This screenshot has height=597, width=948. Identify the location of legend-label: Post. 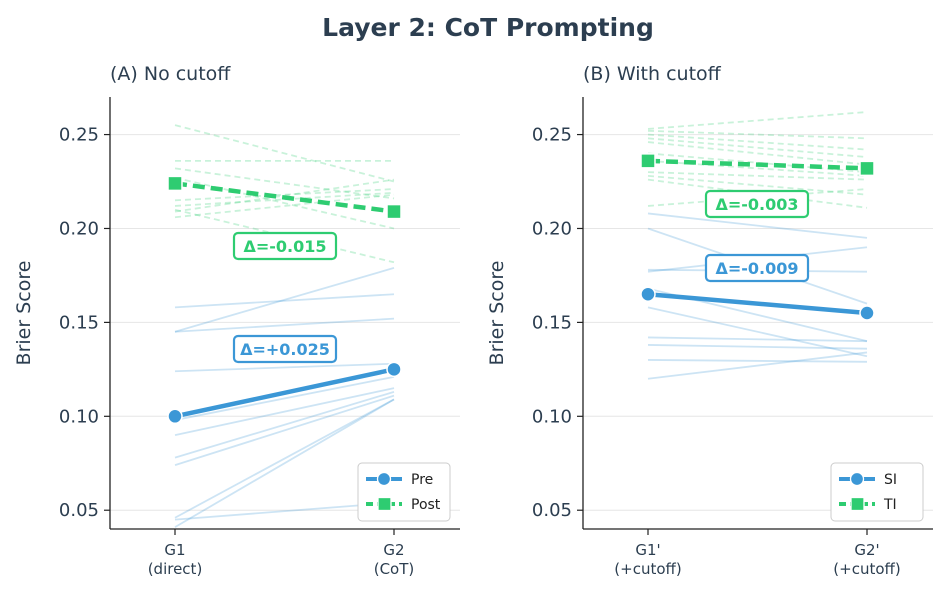
(426, 505).